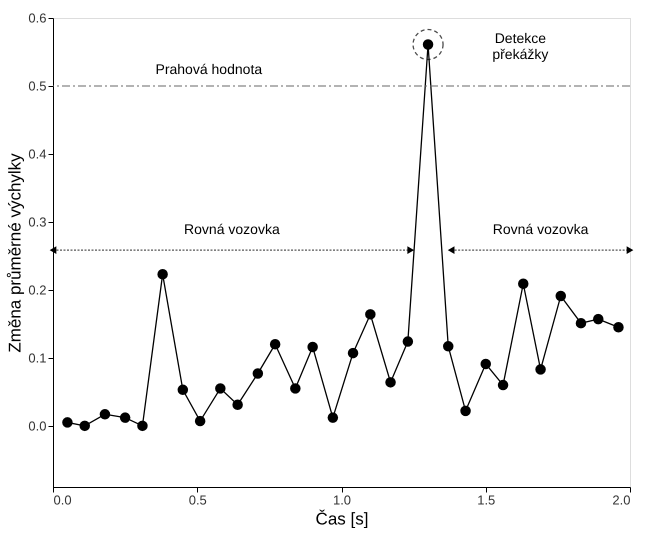 The image size is (672, 552). Describe the element at coordinates (37, 358) in the screenshot. I see `y-tick-label: 0.1` at that location.